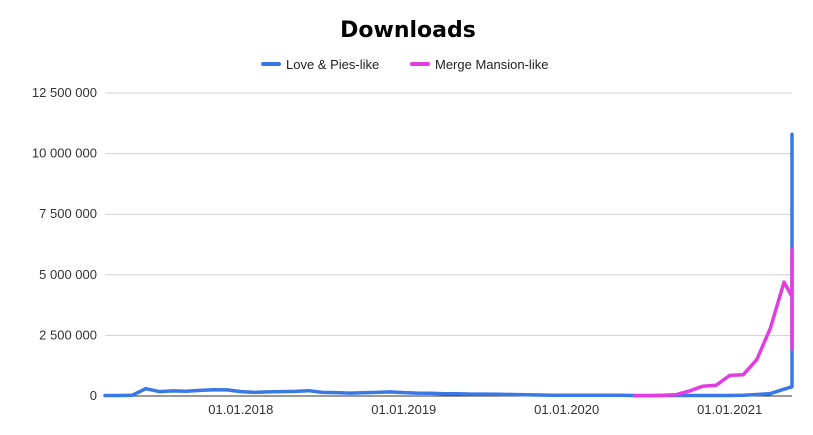 Image resolution: width=813 pixels, height=435 pixels. What do you see at coordinates (64, 92) in the screenshot?
I see `y-tick-label: 12 500 000` at bounding box center [64, 92].